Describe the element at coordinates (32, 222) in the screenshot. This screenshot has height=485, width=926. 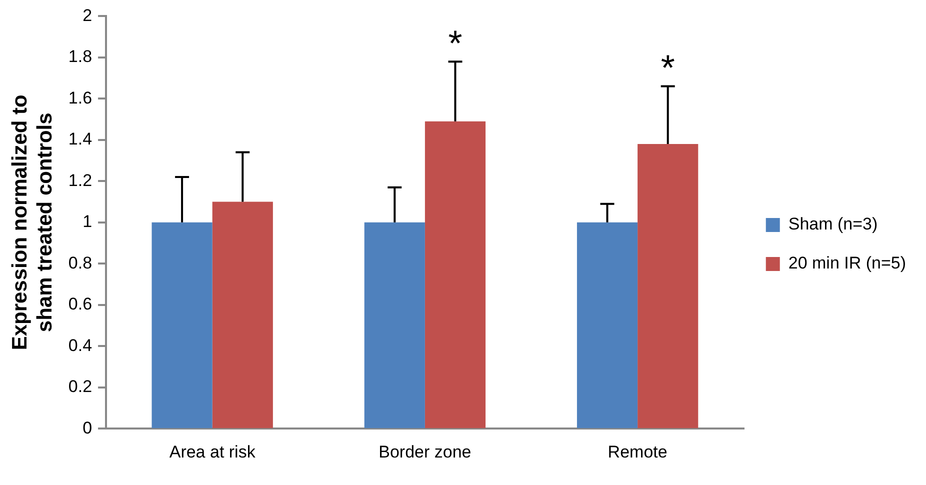
I see `y-axis-title: Expression normalized to sham treated controls` at that location.